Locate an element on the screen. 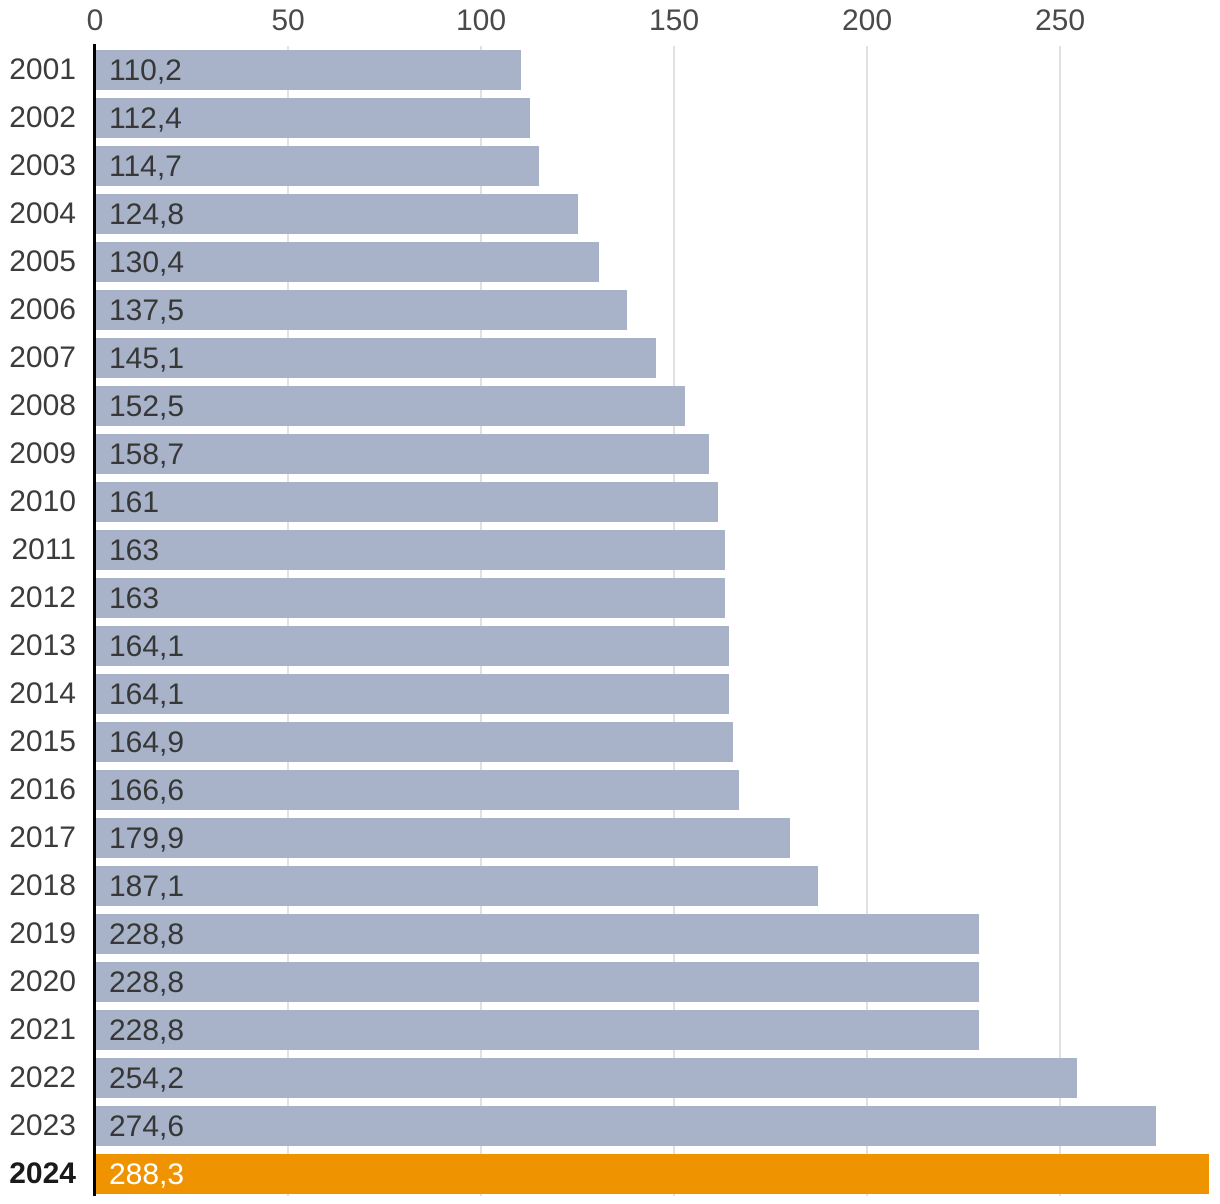 The width and height of the screenshot is (1220, 1204). bar-row: 2023 274,6 is located at coordinates (610, 1126).